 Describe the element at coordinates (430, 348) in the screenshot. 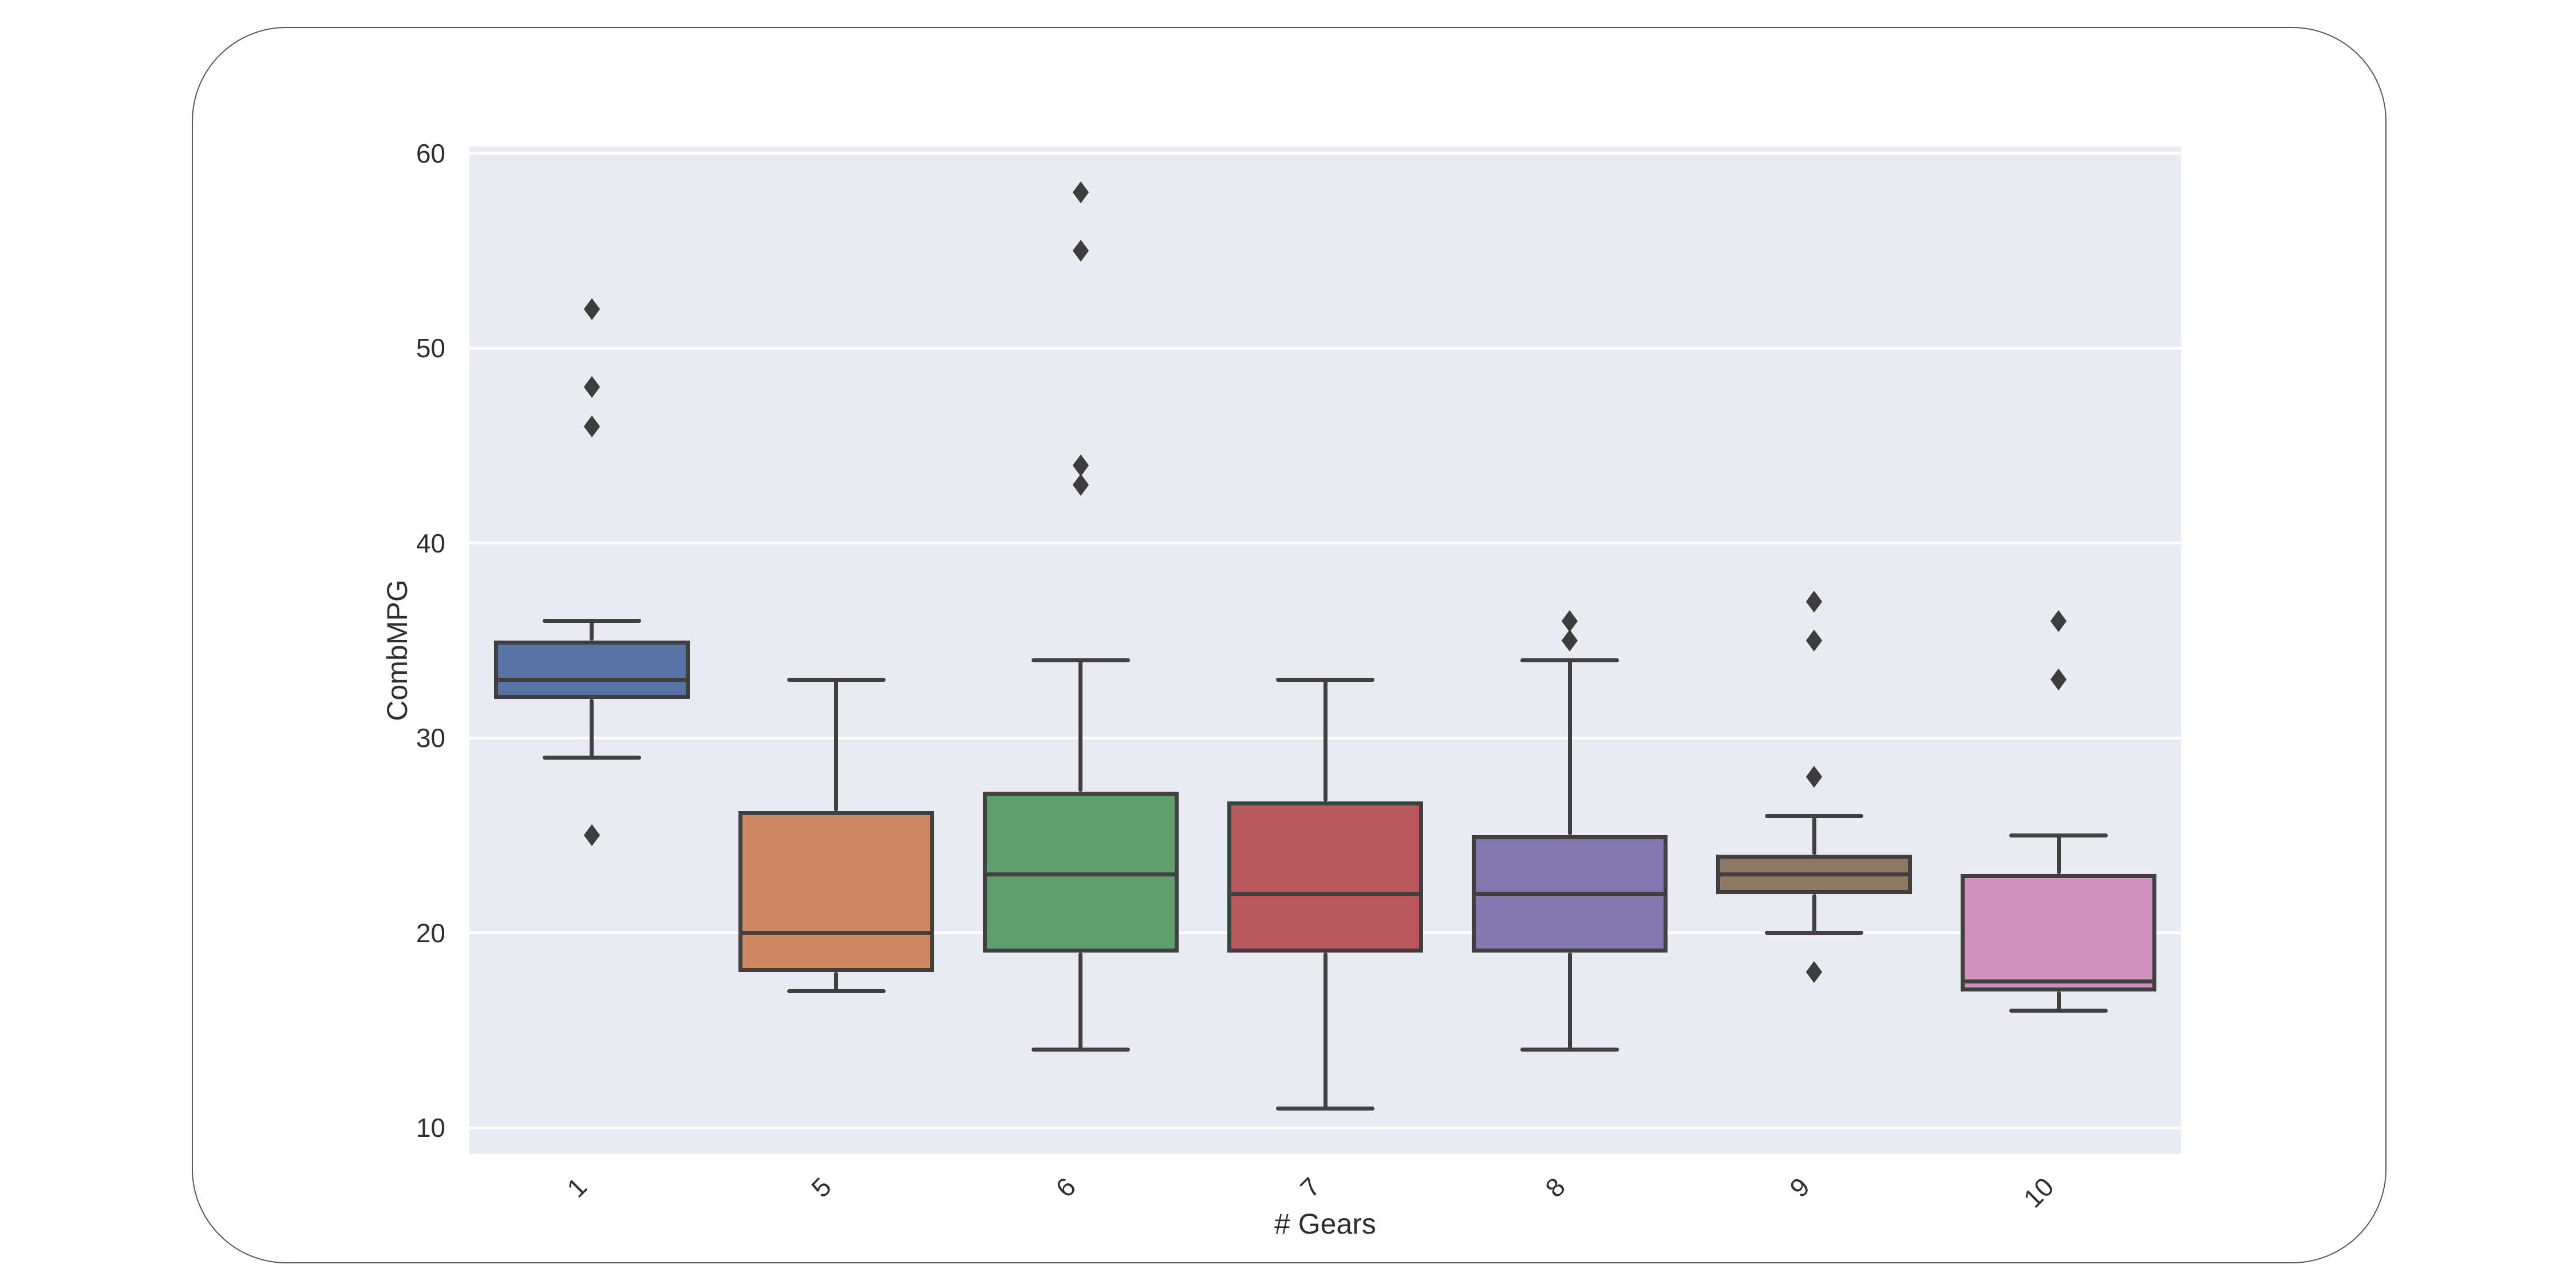

I see `y-tick-label: 50` at that location.